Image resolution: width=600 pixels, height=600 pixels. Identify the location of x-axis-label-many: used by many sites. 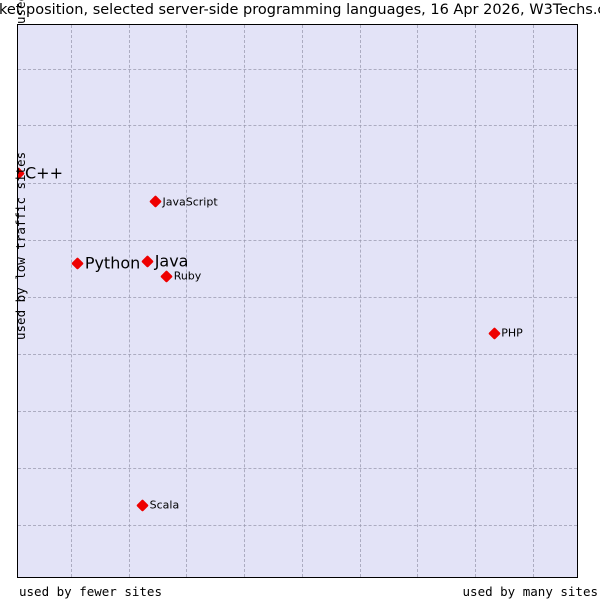
(530, 591).